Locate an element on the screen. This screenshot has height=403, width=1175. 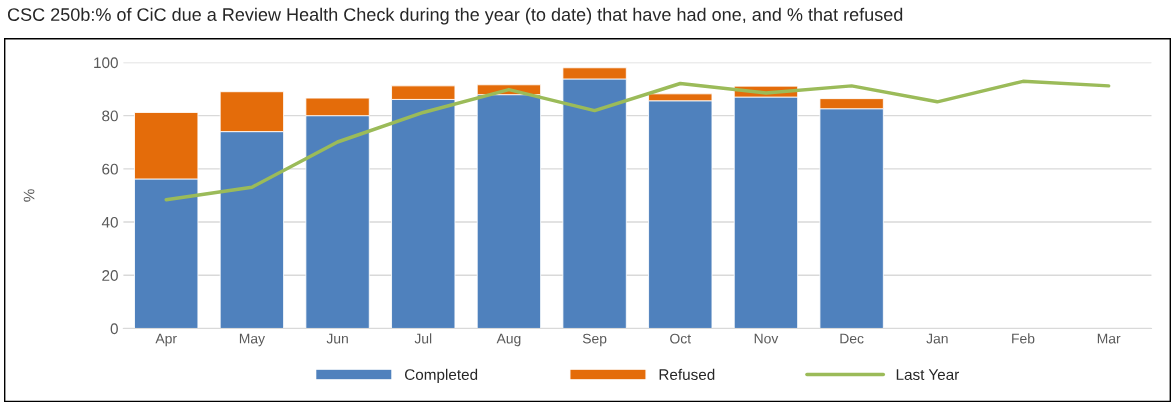
legend-label: Last Year is located at coordinates (928, 375).